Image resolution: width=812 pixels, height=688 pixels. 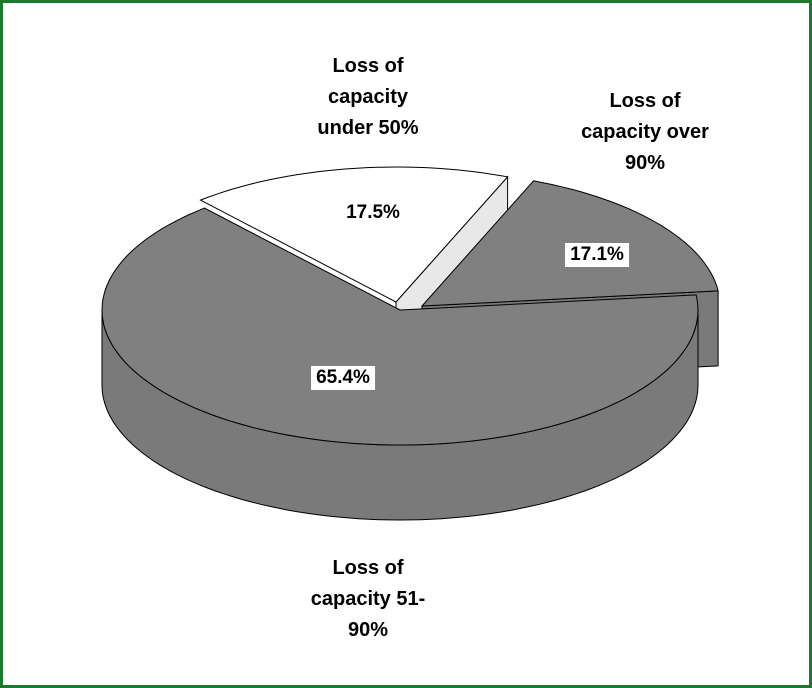 I want to click on value-label: 17.5%, so click(x=373, y=213).